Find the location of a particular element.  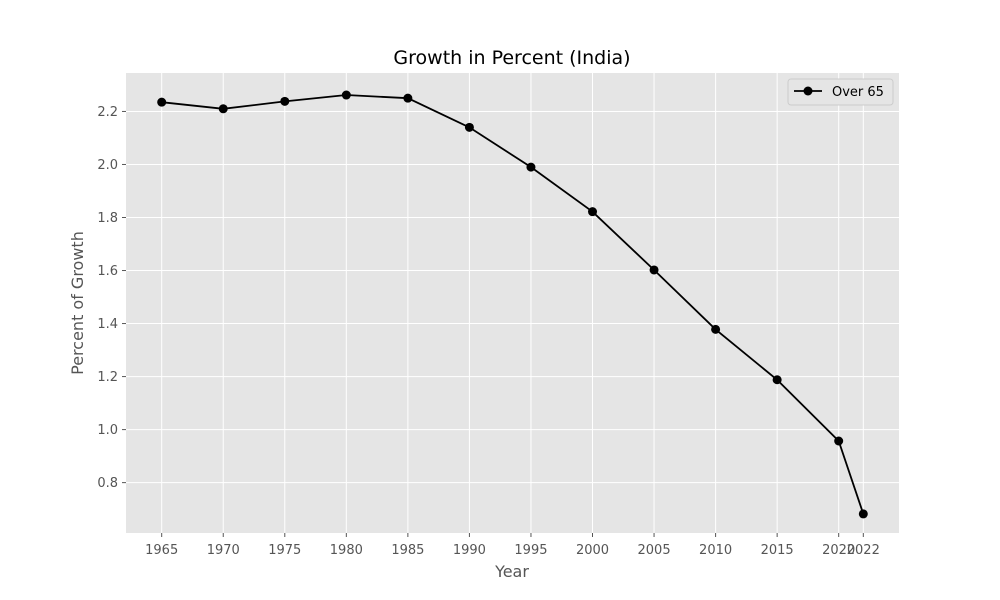

y-tick-label: 1.2 is located at coordinates (107, 377).